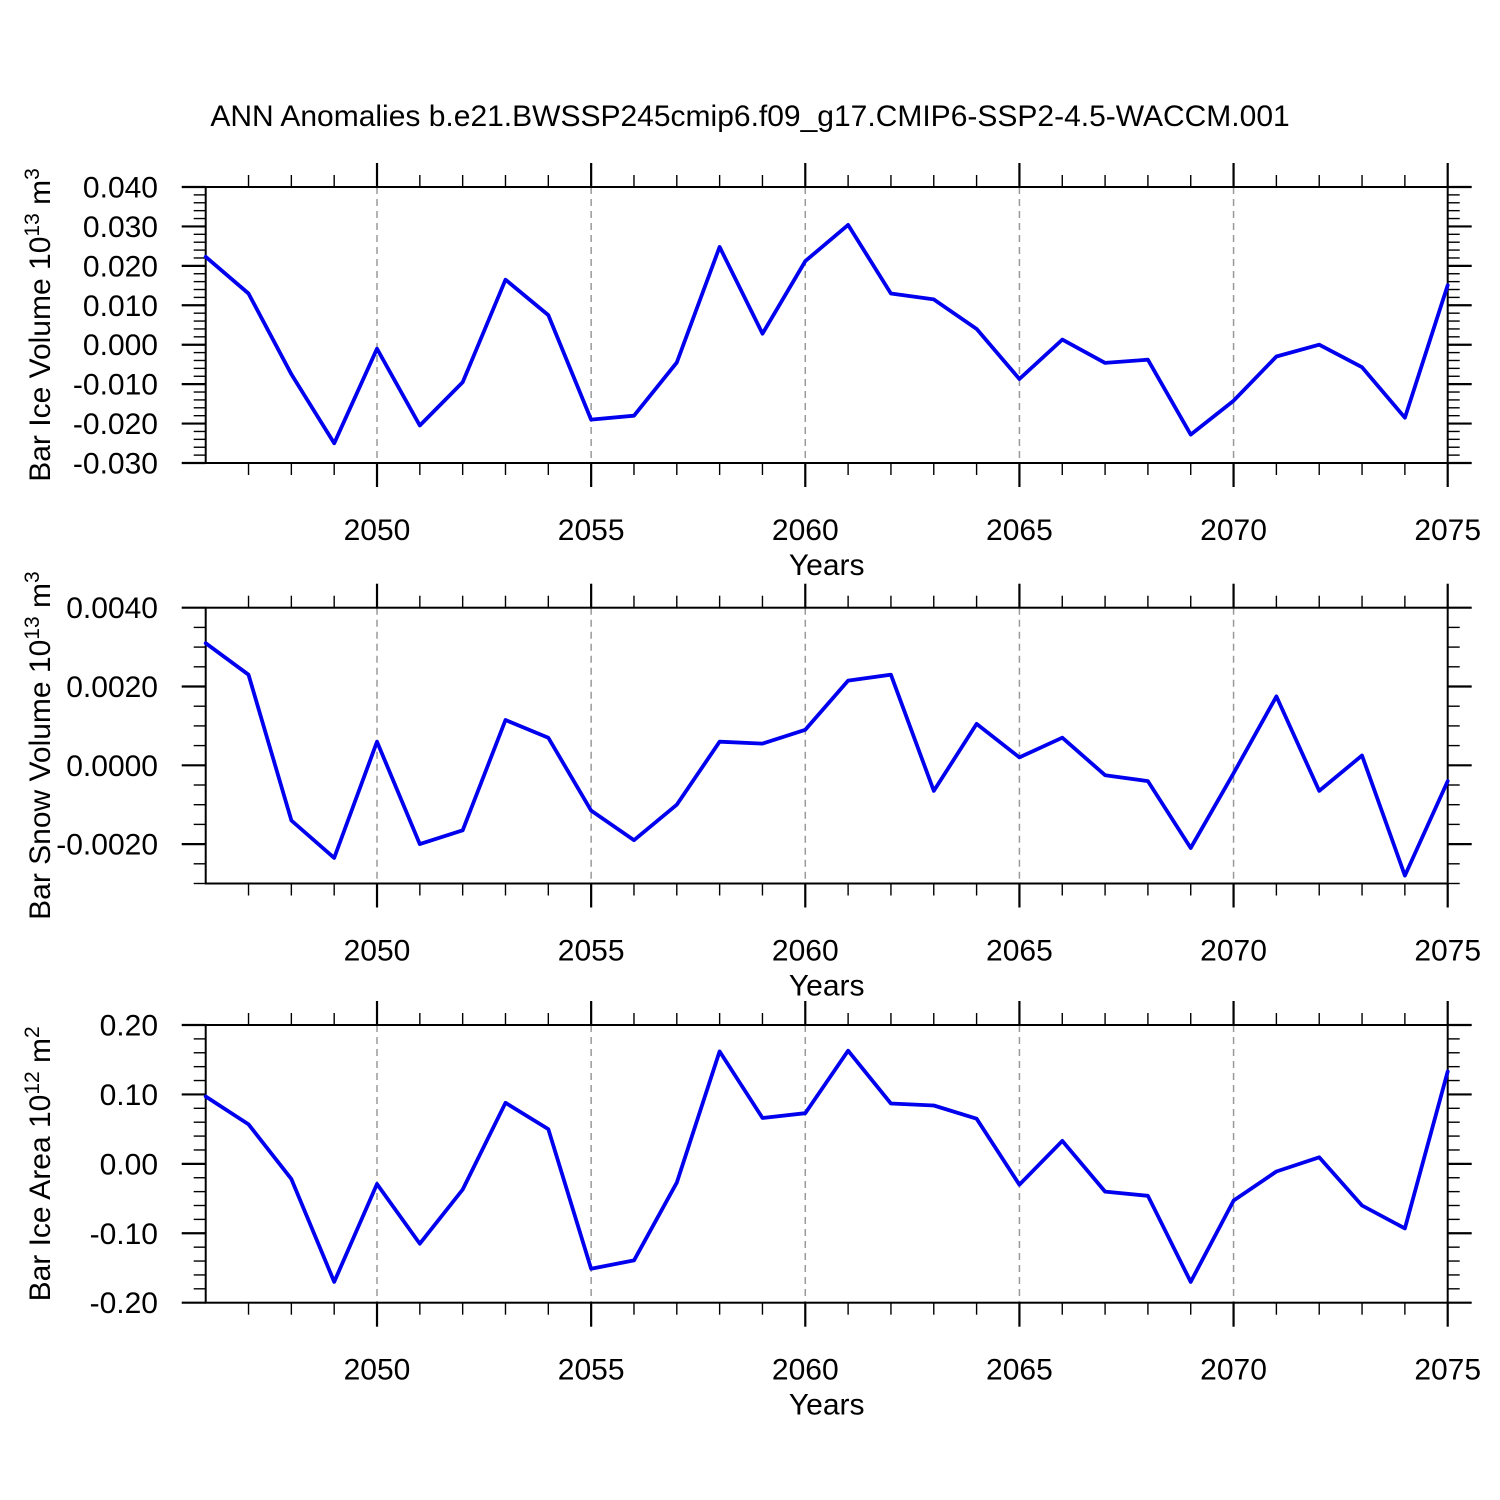 The width and height of the screenshot is (1500, 1500). I want to click on y-tick-label: 0.0040, so click(112, 608).